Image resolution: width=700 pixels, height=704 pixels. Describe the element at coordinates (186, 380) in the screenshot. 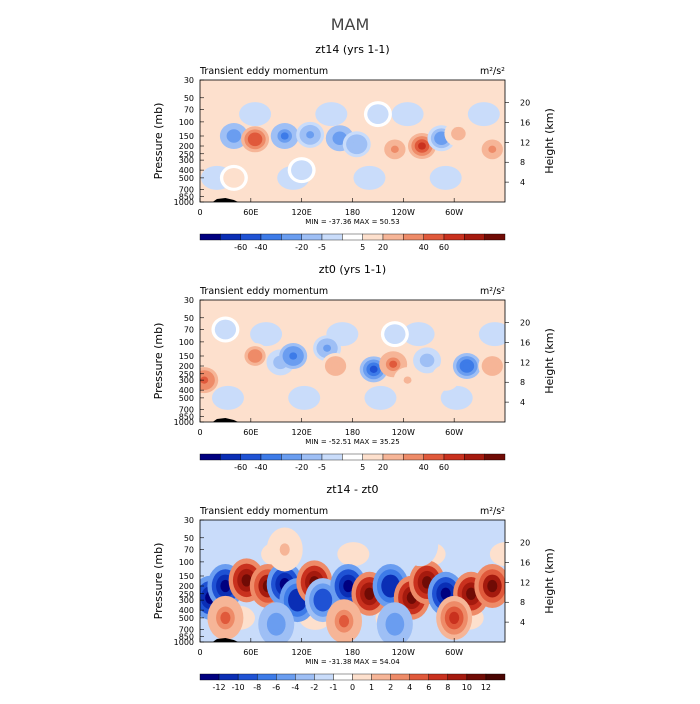

I see `y-tick-label: 300` at that location.